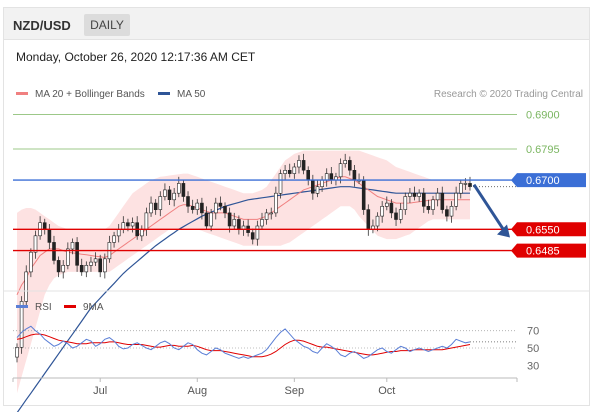 This screenshot has height=412, width=593. Describe the element at coordinates (508, 94) in the screenshot. I see `copyright-text: Research © 2020 Trading Central` at that location.